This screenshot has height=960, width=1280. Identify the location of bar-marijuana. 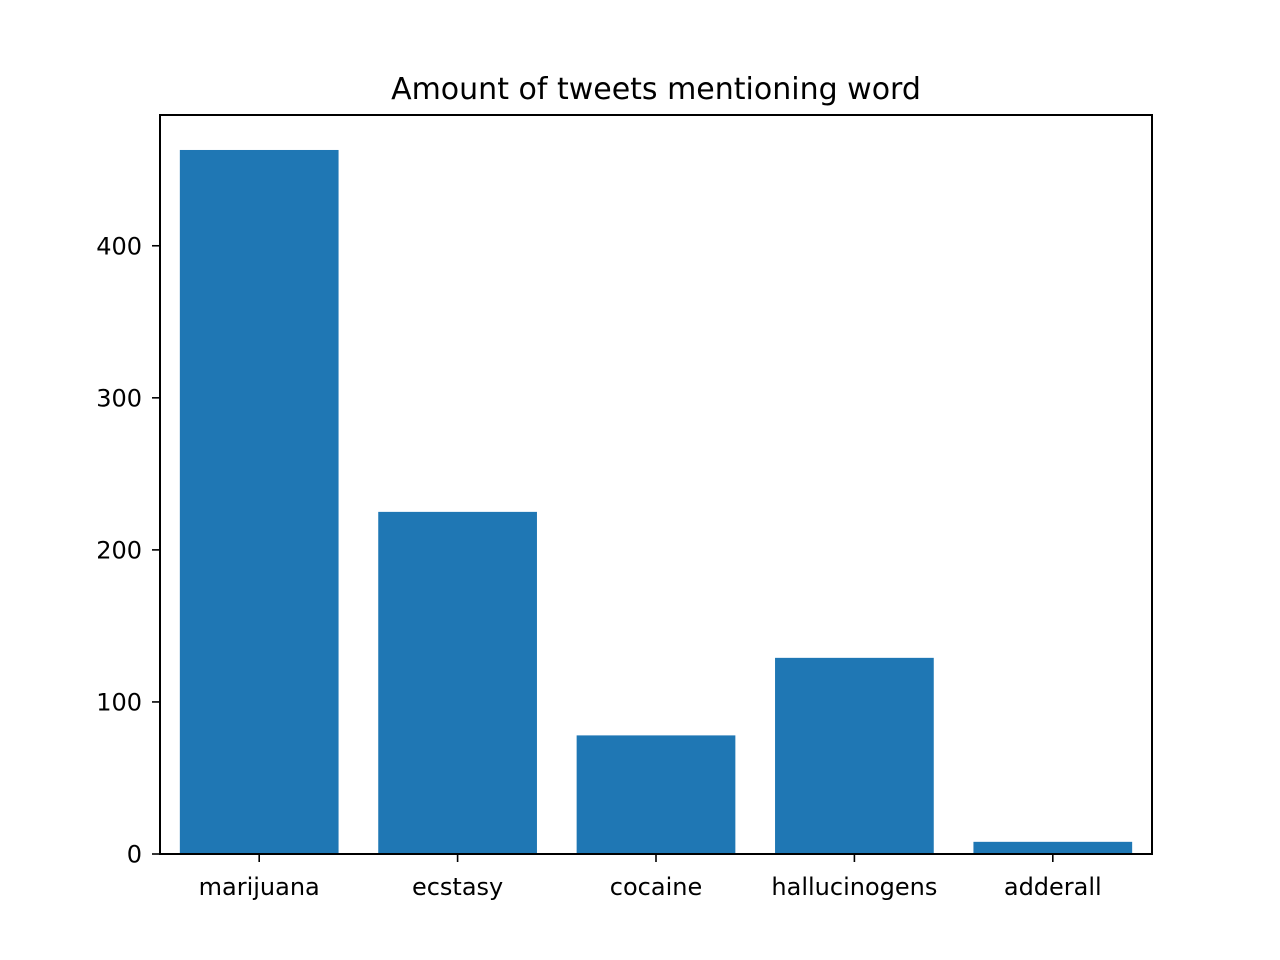
(259, 501).